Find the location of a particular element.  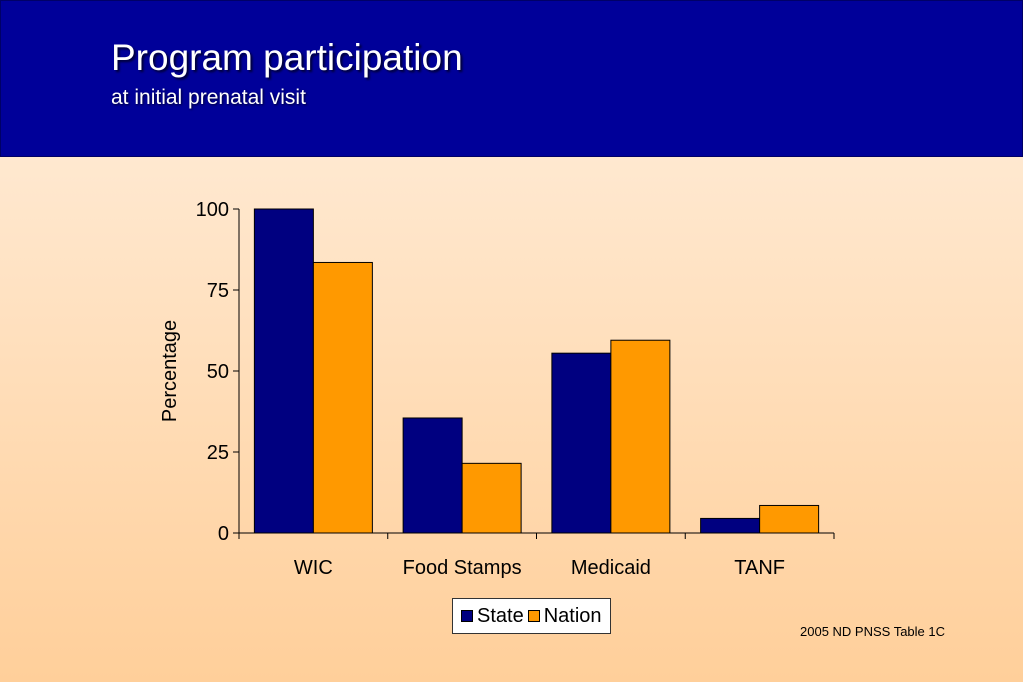

legend-item-state: State is located at coordinates (492, 616).